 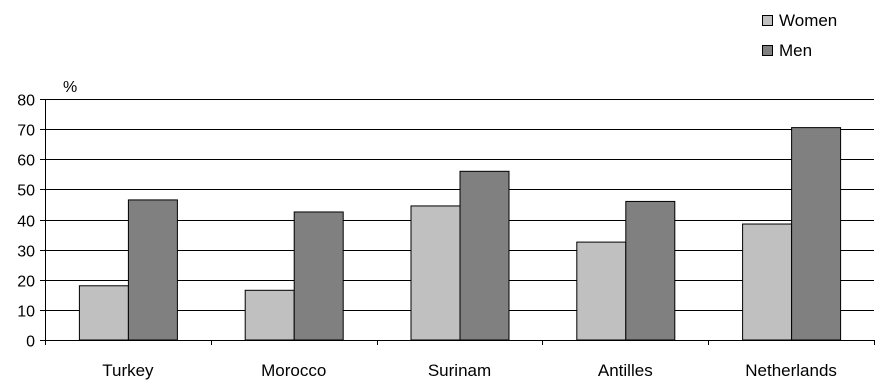 I want to click on y-axis-unit-label: %, so click(x=70, y=87).